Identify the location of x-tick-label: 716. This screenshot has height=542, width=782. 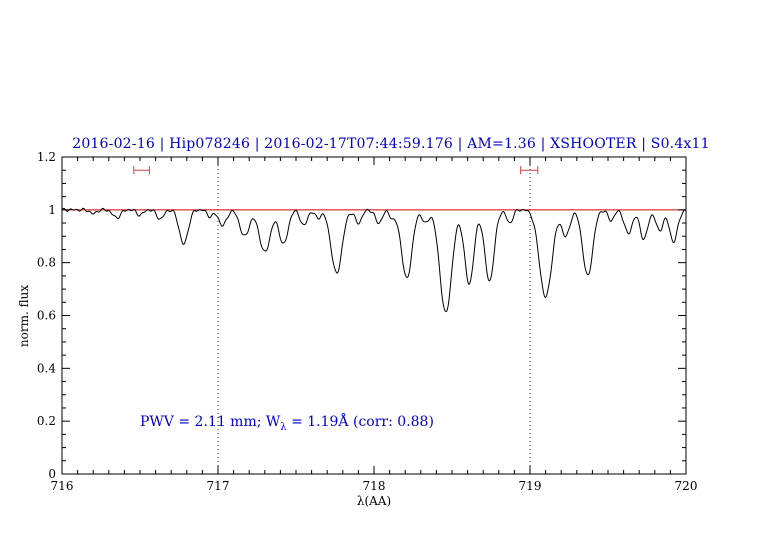
(62, 486).